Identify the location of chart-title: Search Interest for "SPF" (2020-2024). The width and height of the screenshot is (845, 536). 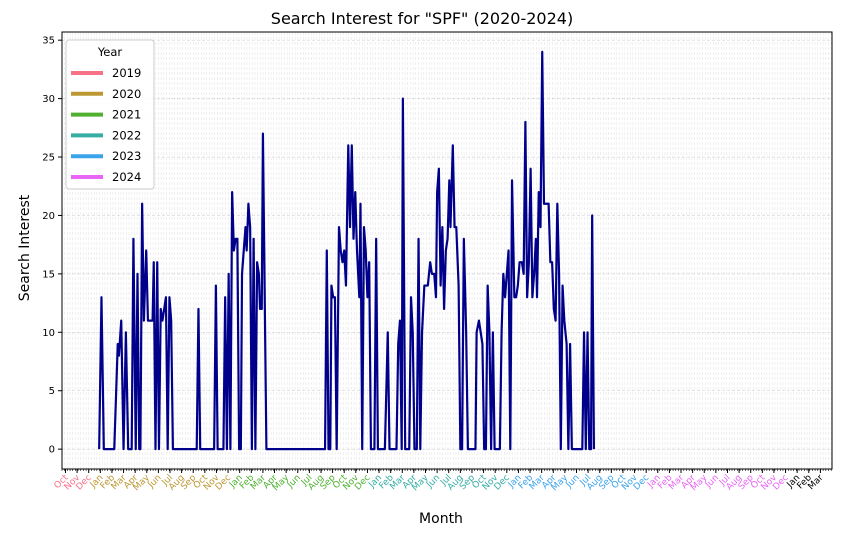
(422, 18).